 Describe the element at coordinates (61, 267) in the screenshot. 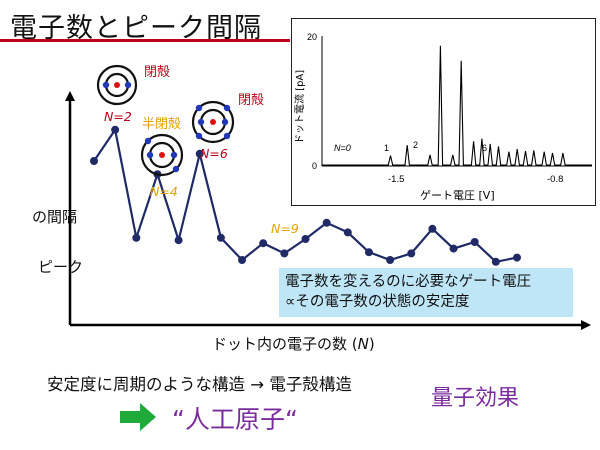

I see `y-axis-label-line2: ピーク` at that location.